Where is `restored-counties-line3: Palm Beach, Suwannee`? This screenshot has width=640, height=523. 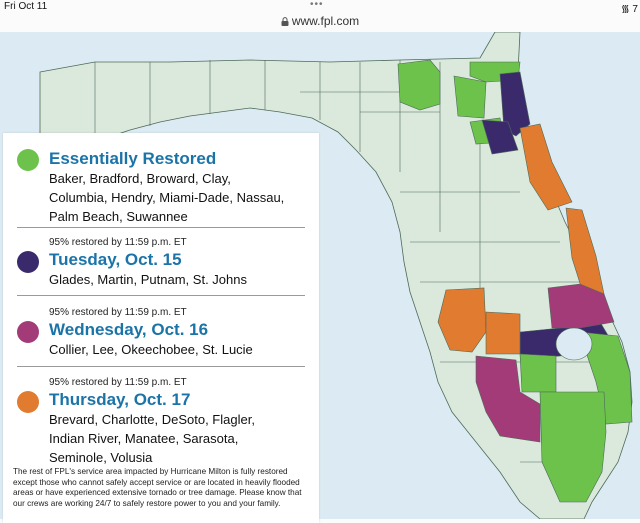
restored-counties-line3: Palm Beach, Suwannee is located at coordinates (118, 216).